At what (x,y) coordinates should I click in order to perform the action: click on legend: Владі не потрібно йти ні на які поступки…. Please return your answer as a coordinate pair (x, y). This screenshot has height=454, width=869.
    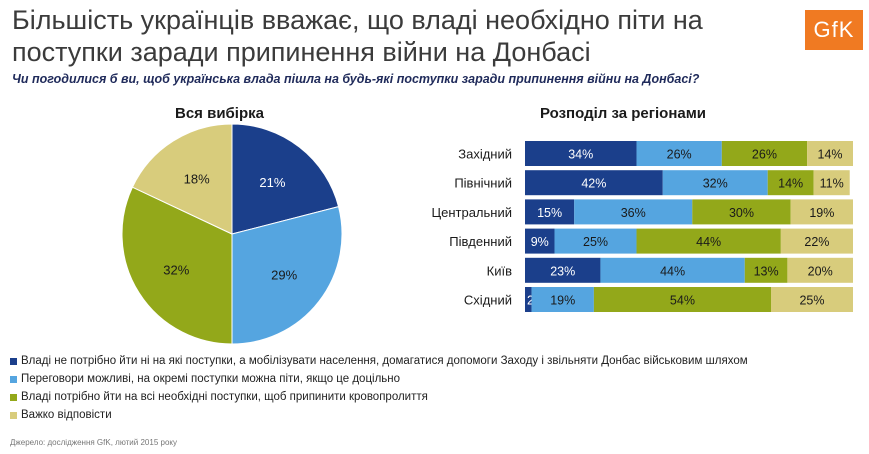
    Looking at the image, I should click on (379, 388).